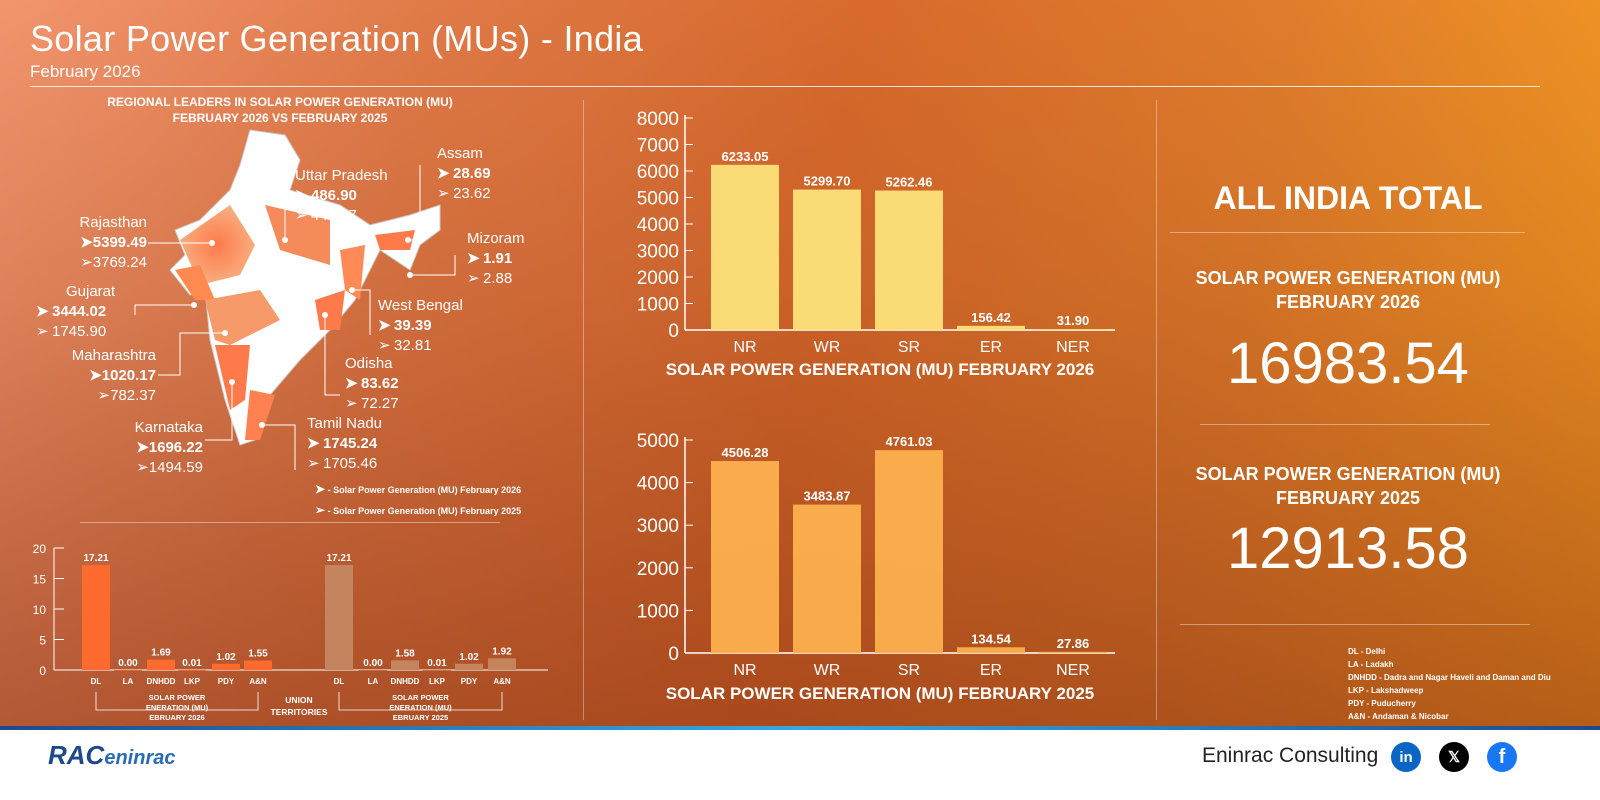 This screenshot has height=800, width=1600. I want to click on bar-nr, so click(745, 557).